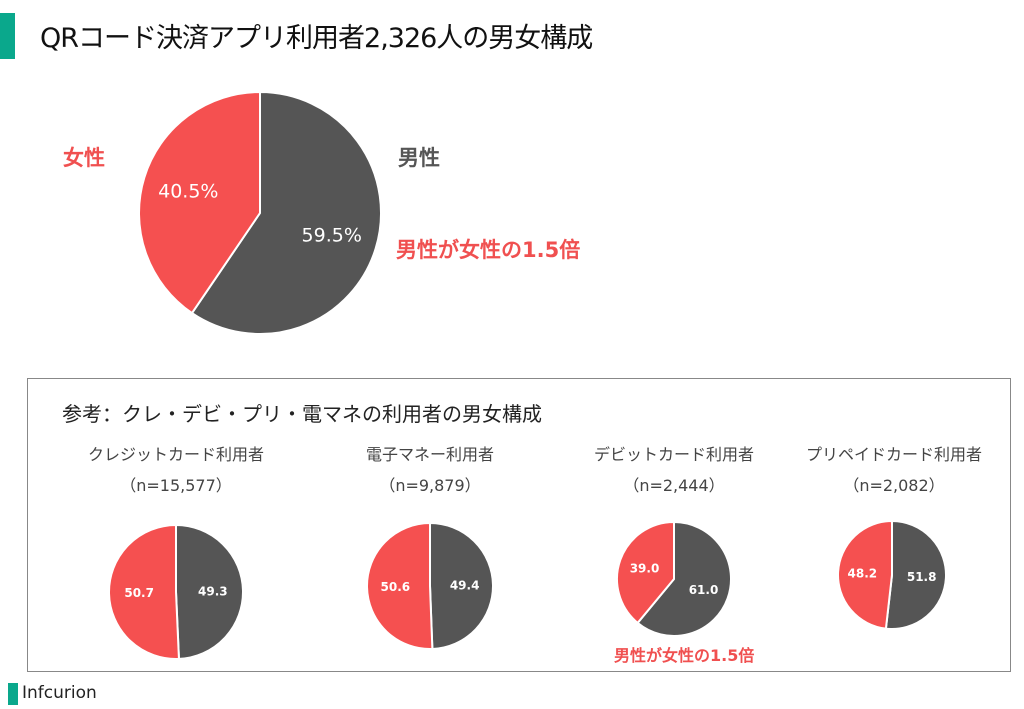  Describe the element at coordinates (396, 587) in the screenshot. I see `pie-data-label: 50.6` at that location.